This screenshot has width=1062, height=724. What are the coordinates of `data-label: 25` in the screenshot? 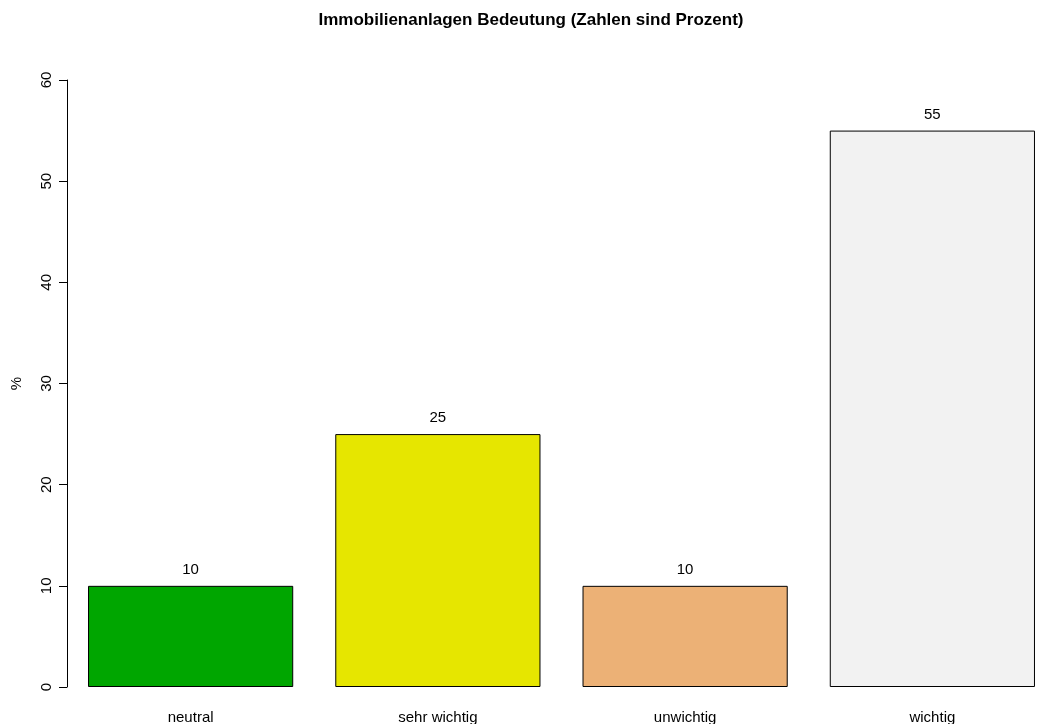 It's located at (438, 417).